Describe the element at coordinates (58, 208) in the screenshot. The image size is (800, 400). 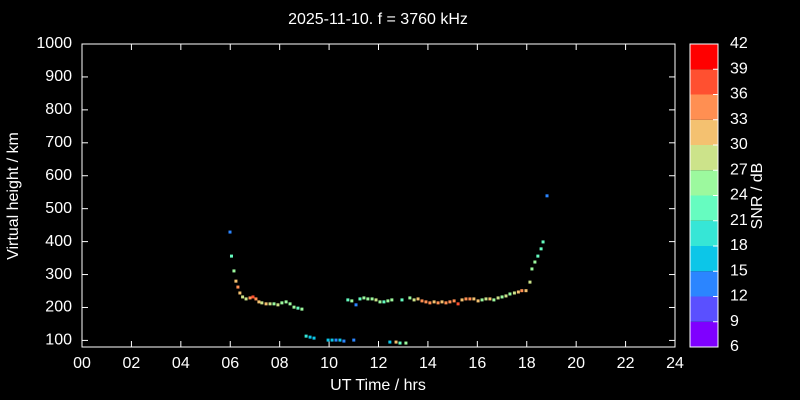
I see `y-tick-label: 500` at that location.